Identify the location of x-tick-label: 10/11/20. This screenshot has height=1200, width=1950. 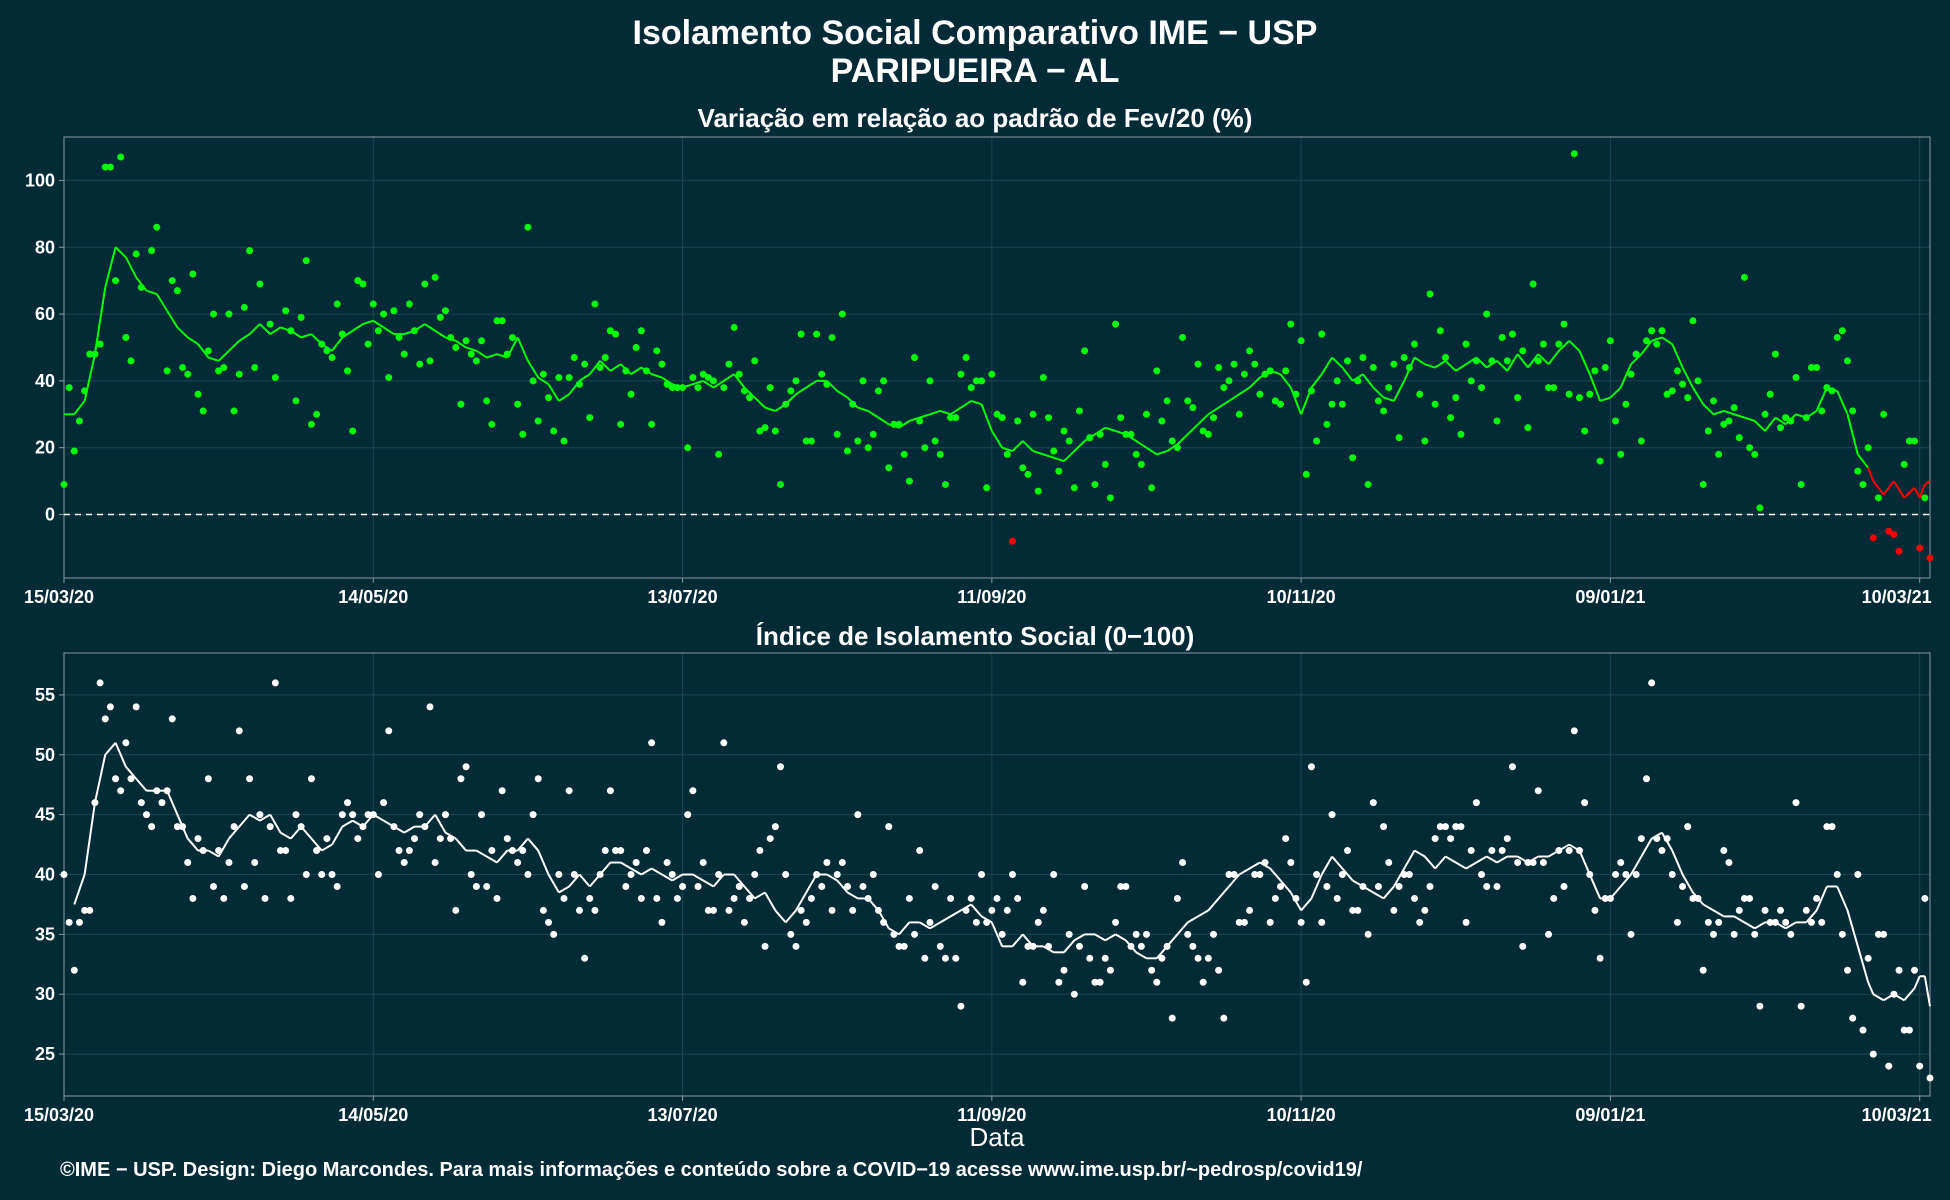
(1301, 1115).